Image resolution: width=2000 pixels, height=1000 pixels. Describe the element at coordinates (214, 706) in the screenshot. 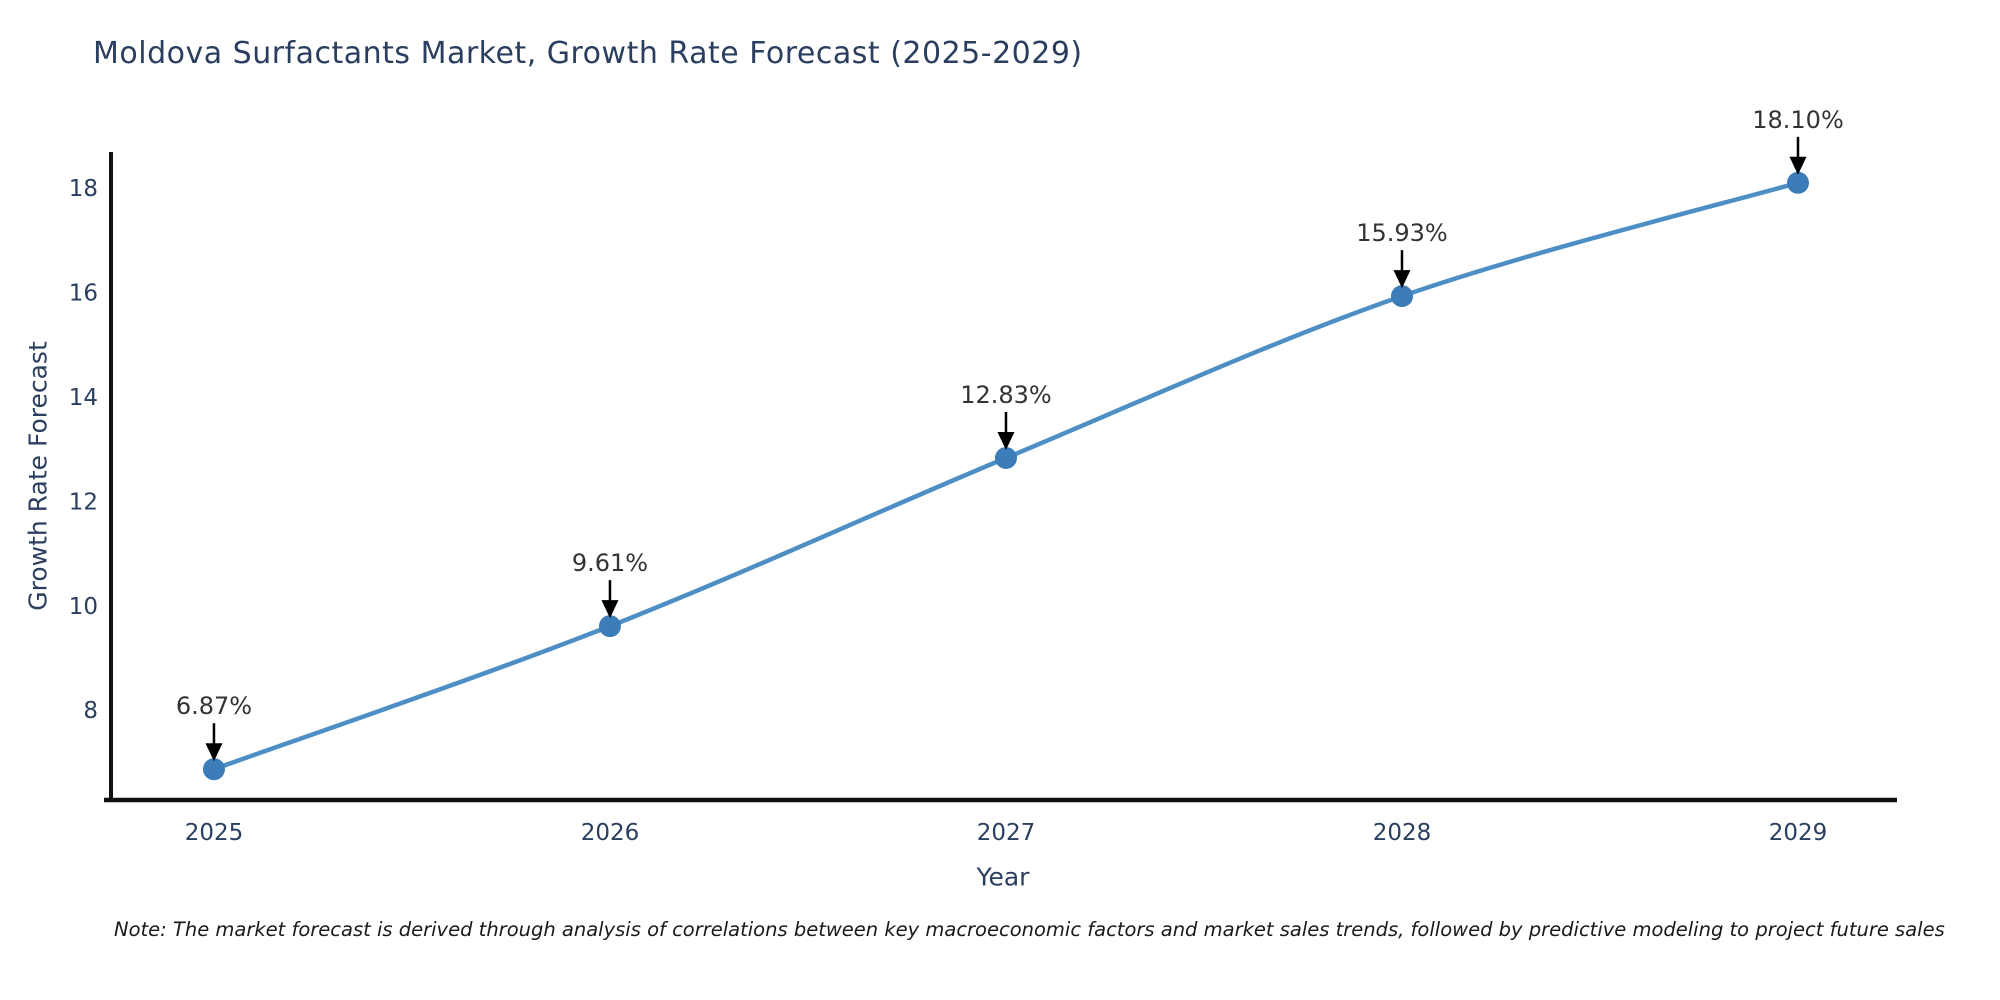

I see `annotation-label: 6.87%` at that location.